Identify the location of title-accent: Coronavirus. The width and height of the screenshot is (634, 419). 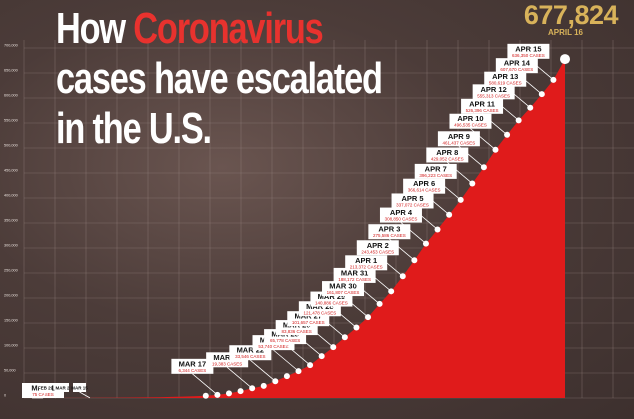
(228, 28).